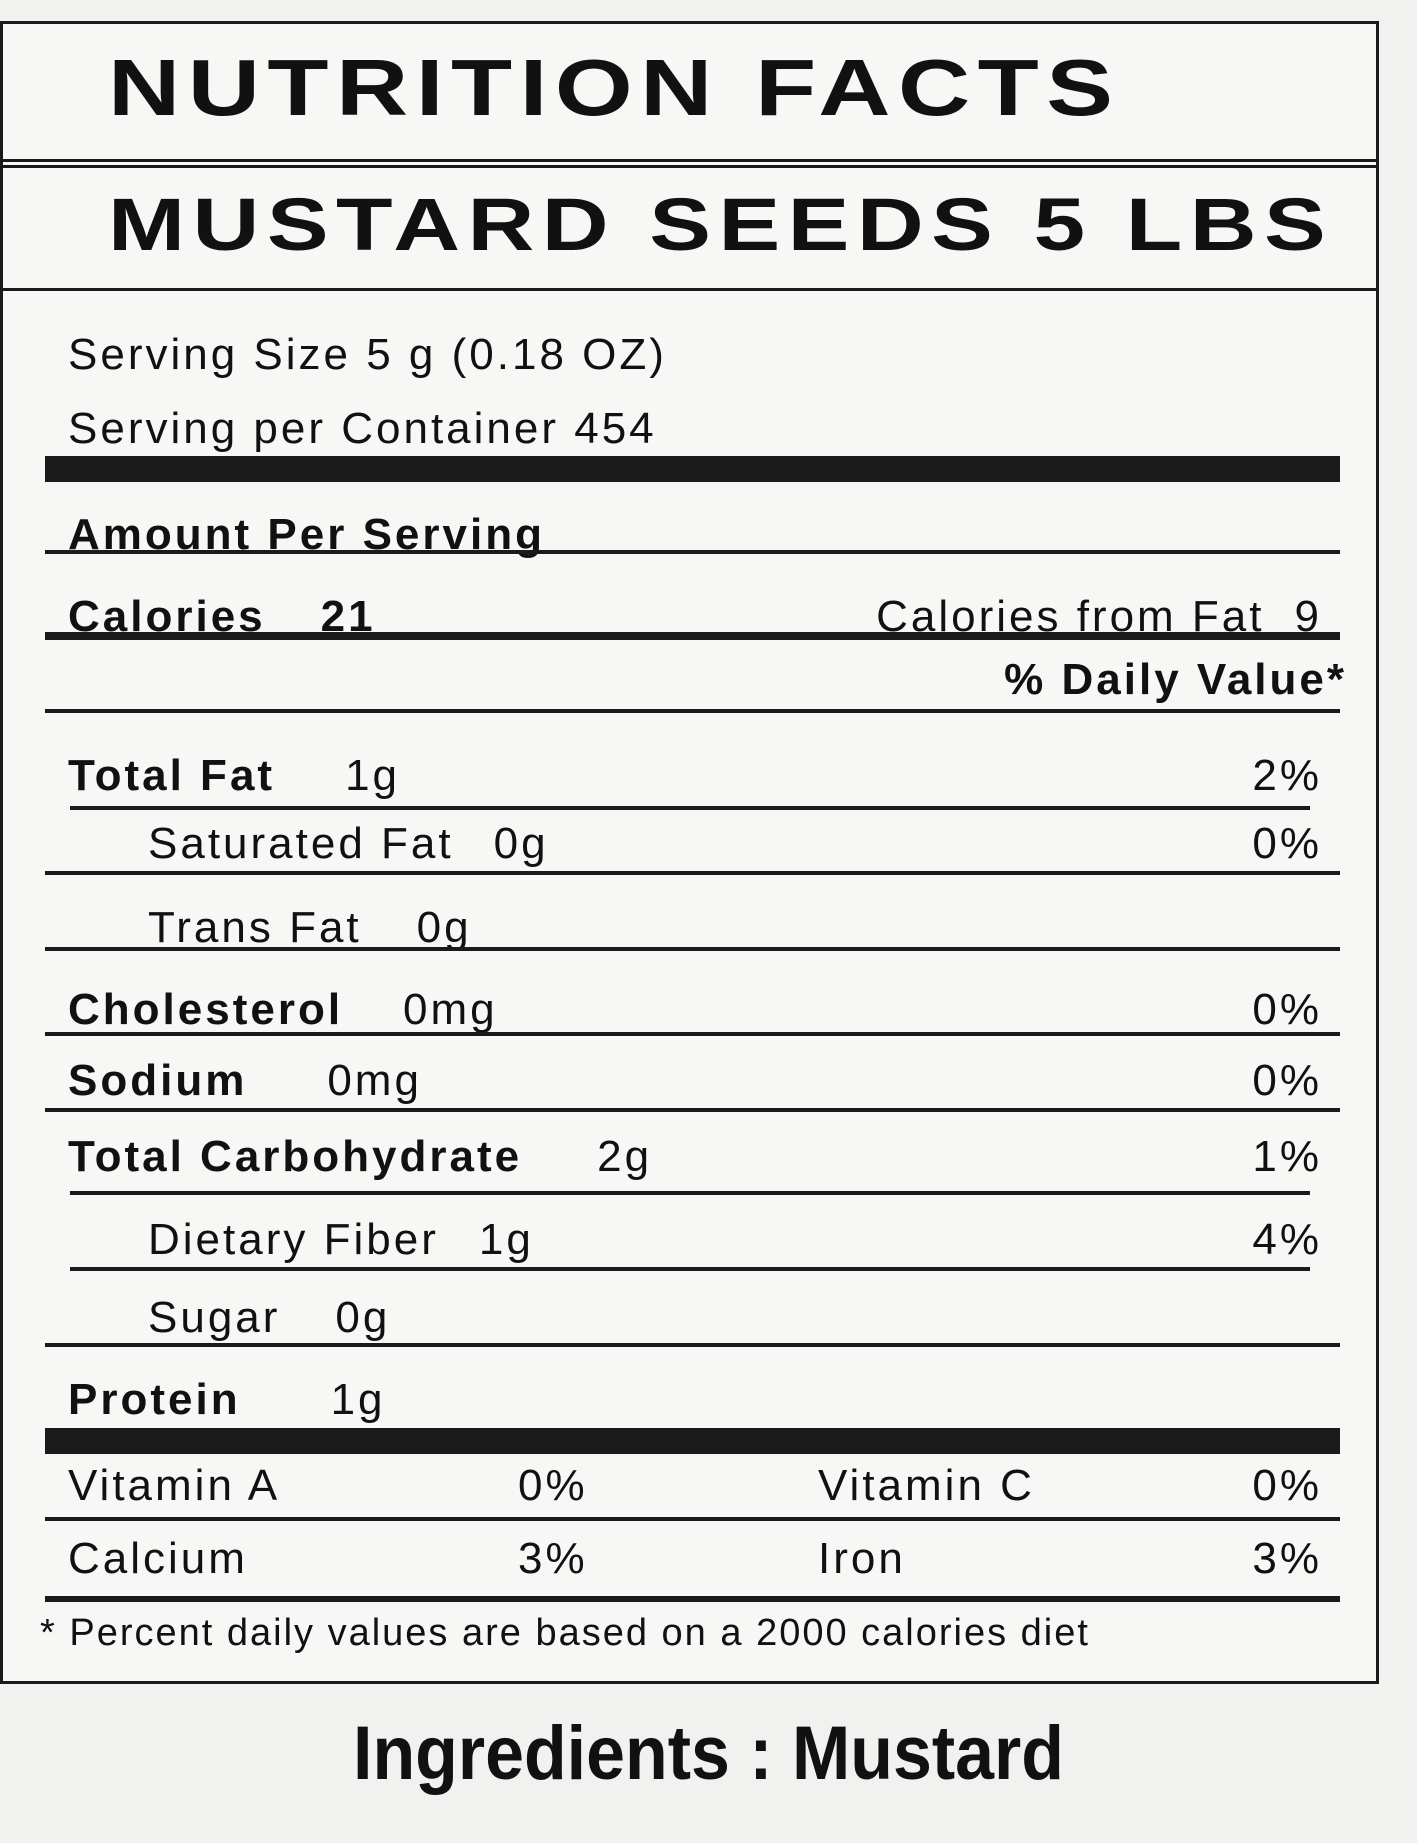 This screenshot has width=1417, height=1843. What do you see at coordinates (695, 1400) in the screenshot?
I see `nutrient-row: Protein 1g` at bounding box center [695, 1400].